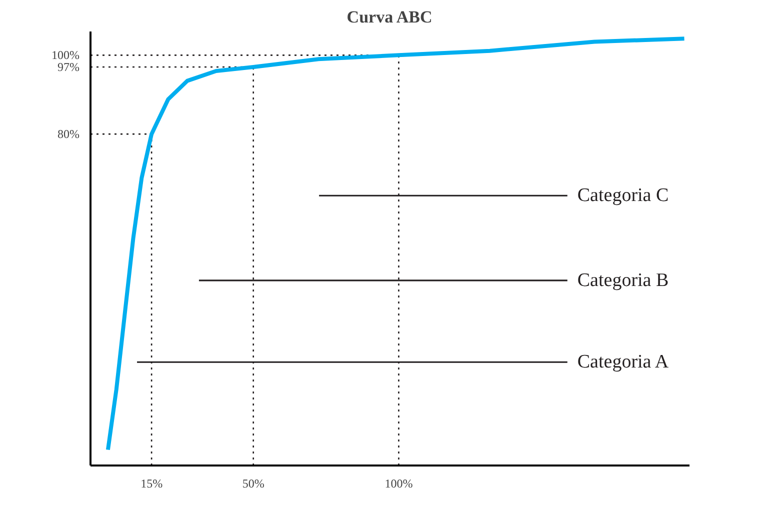 This screenshot has width=769, height=505. What do you see at coordinates (398, 483) in the screenshot?
I see `x-tick-label: 100%` at bounding box center [398, 483].